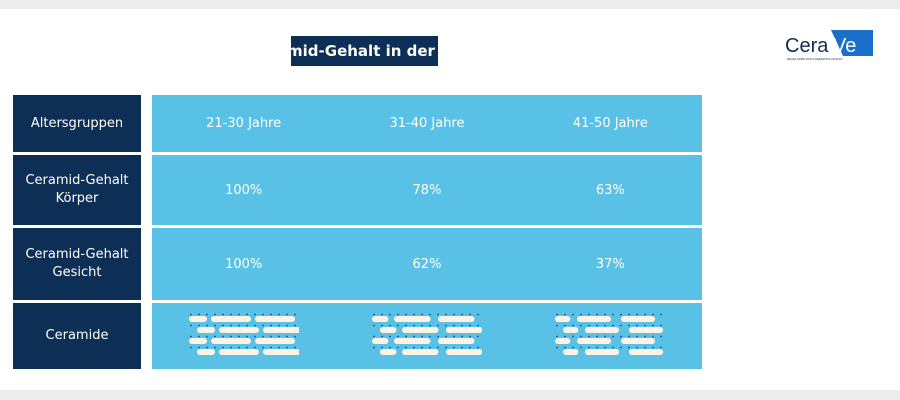 The image size is (900, 400). Describe the element at coordinates (427, 264) in the screenshot. I see `row-gesicht: 100% 62% 37%` at that location.